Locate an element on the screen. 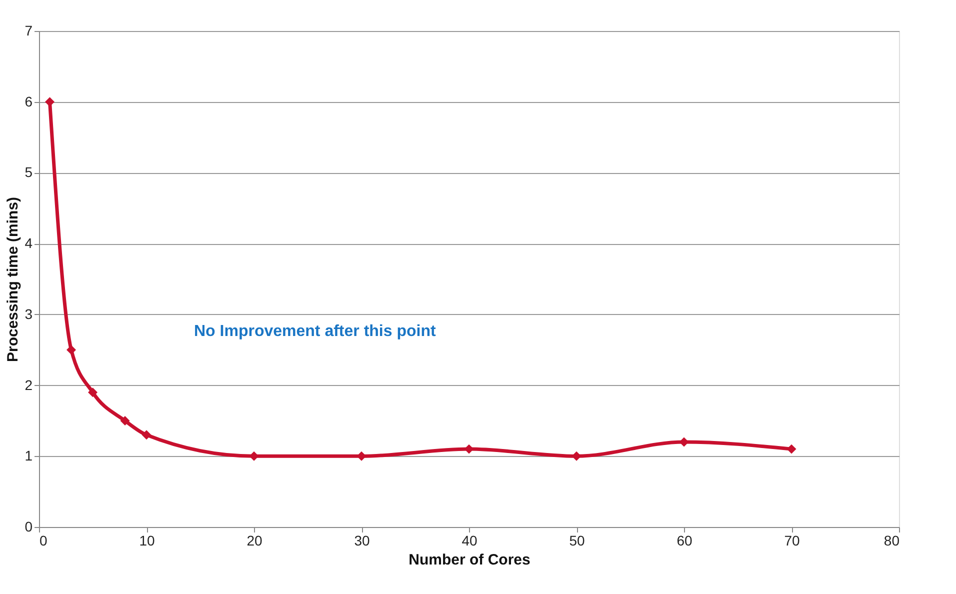 The width and height of the screenshot is (956, 594). y-tick-label: 5 is located at coordinates (28, 172).